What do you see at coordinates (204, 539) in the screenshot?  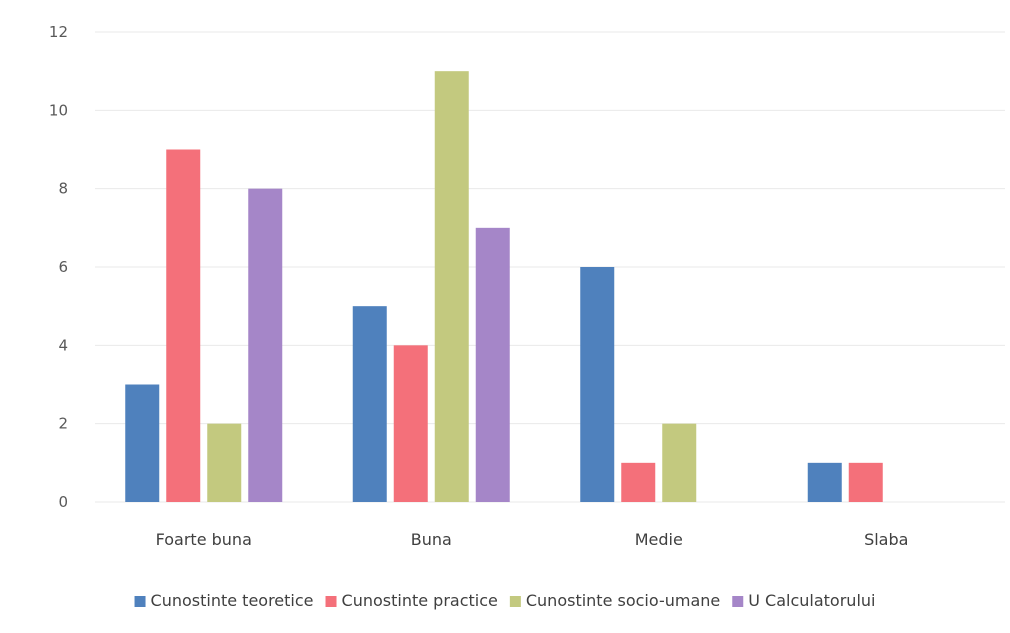 I see `x-tick-label: Foarte buna` at bounding box center [204, 539].